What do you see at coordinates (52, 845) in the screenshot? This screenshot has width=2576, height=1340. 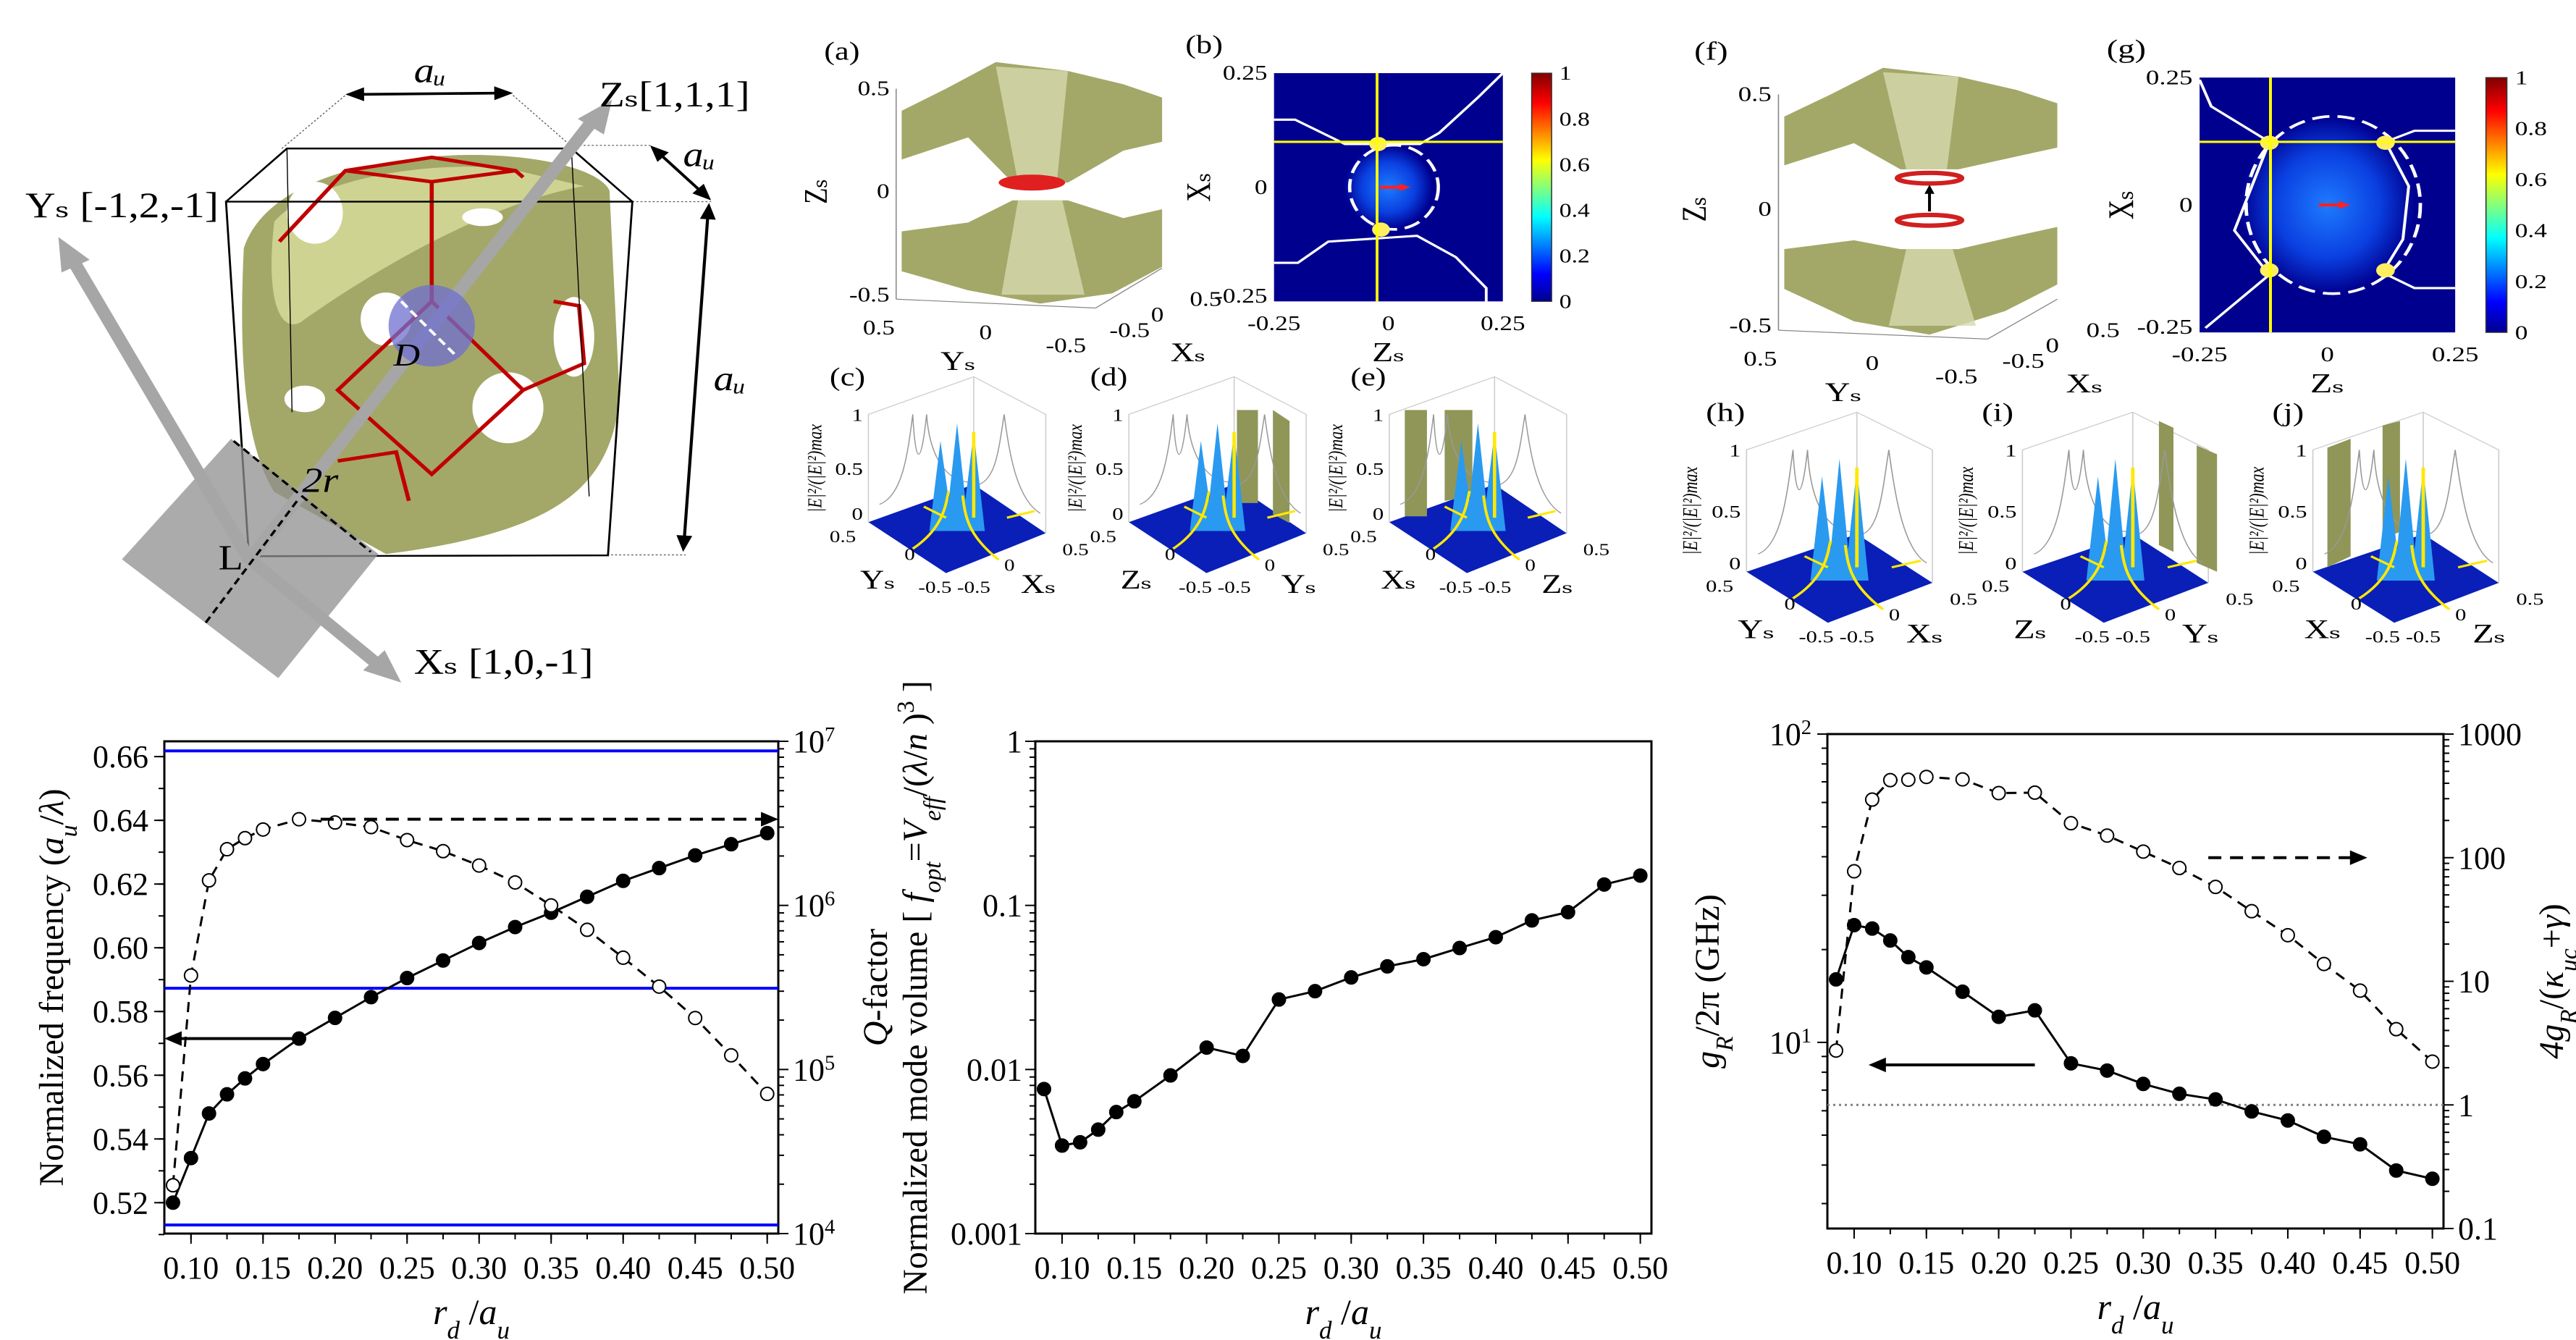 I see `label-part: a` at bounding box center [52, 845].